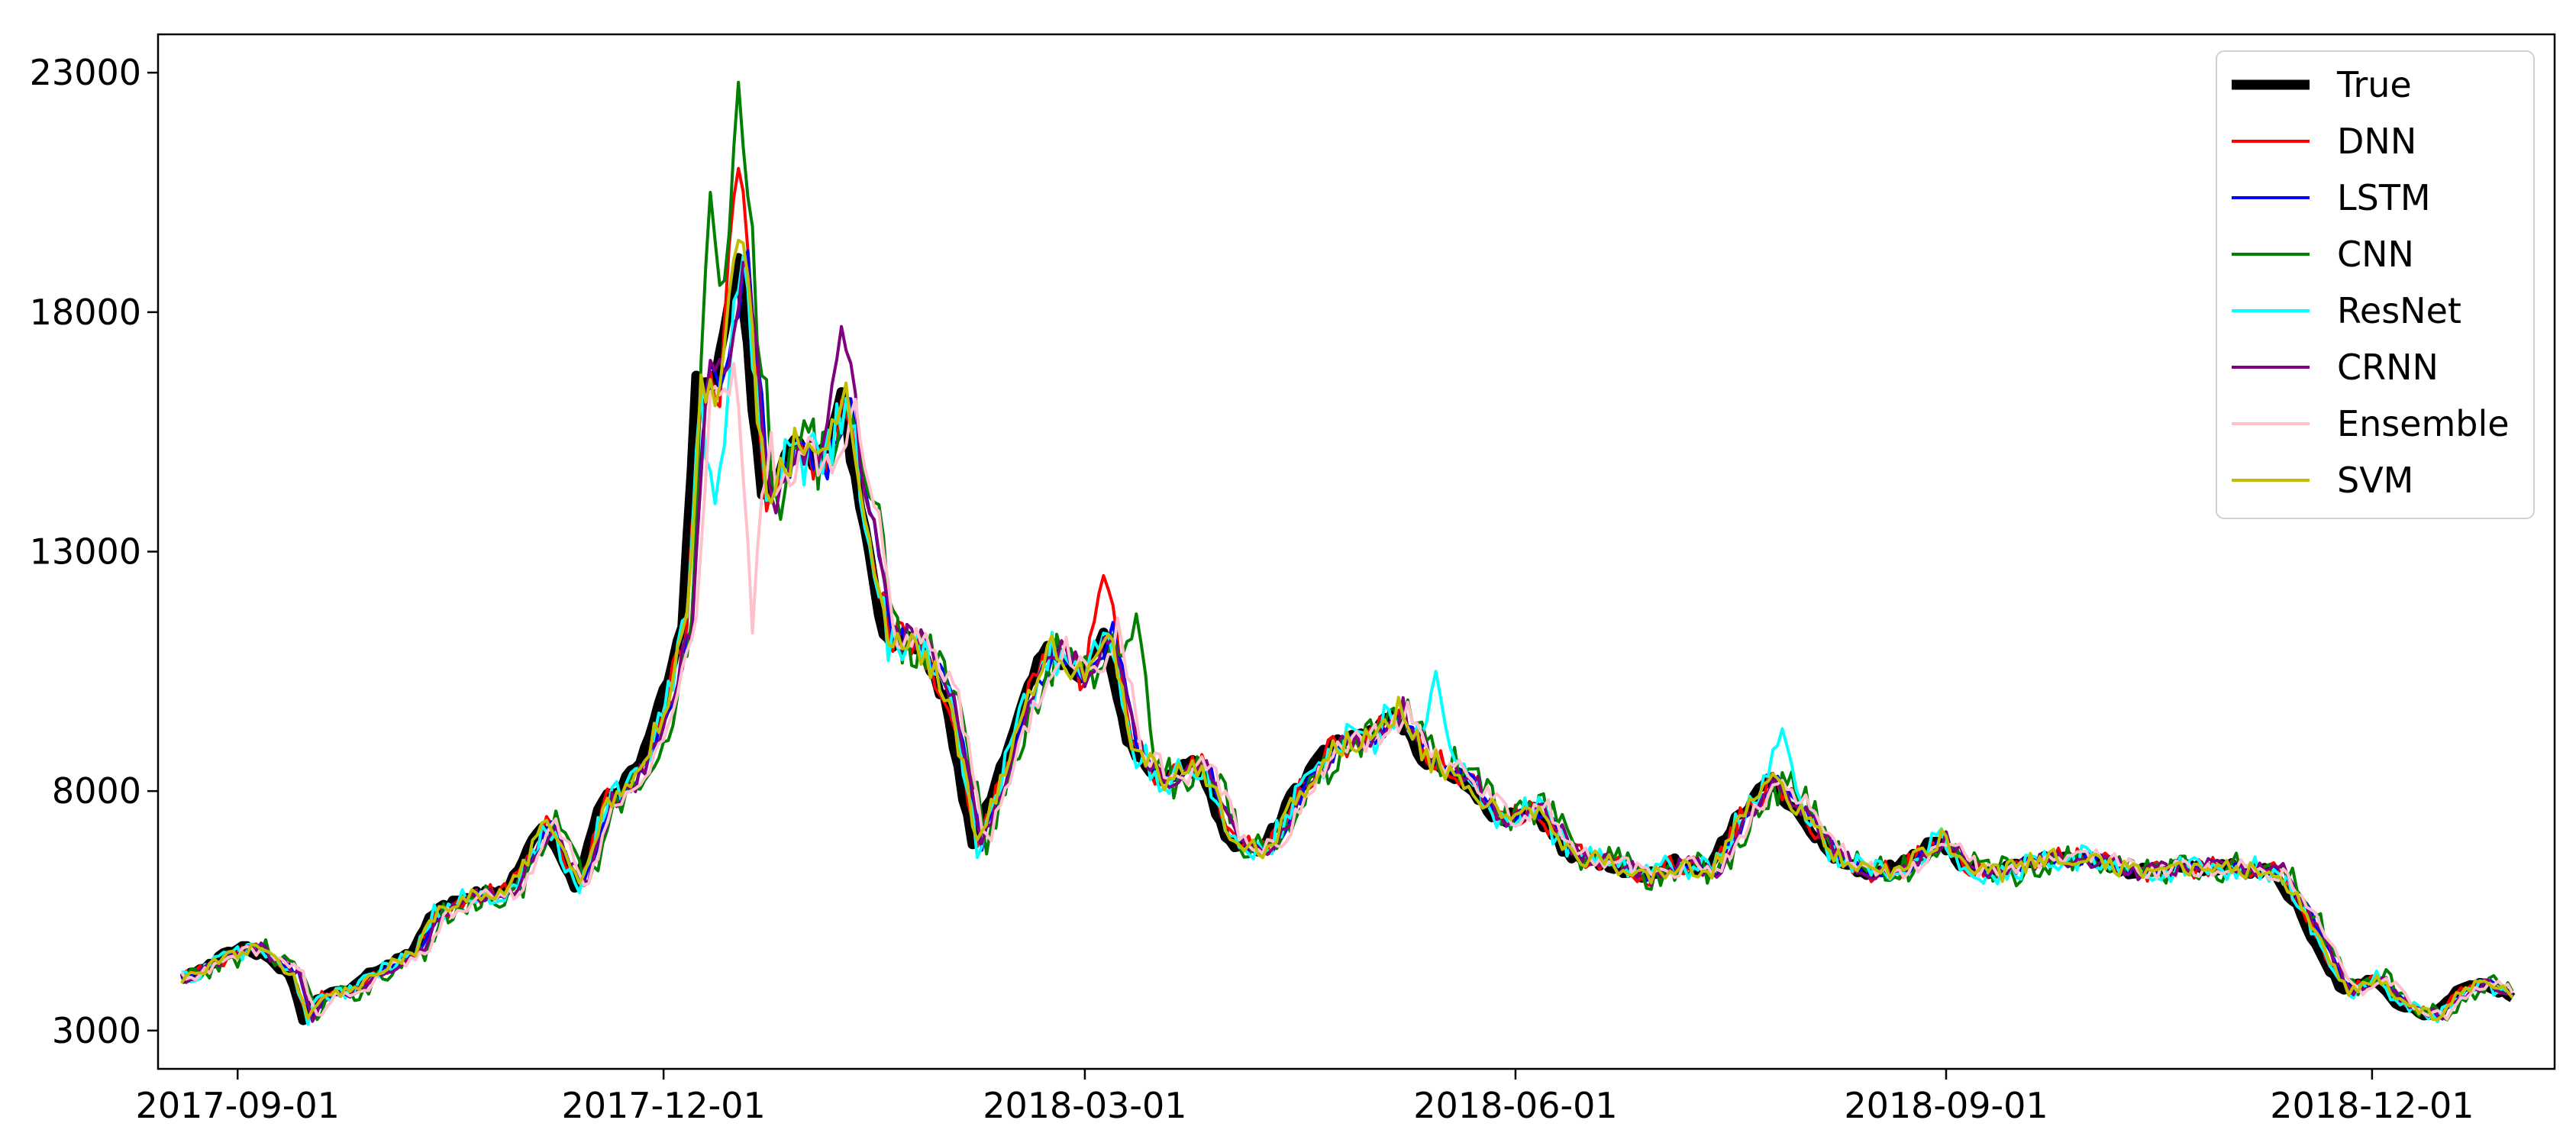 The width and height of the screenshot is (2576, 1133). What do you see at coordinates (85, 552) in the screenshot?
I see `y-tick-label: 13000` at bounding box center [85, 552].